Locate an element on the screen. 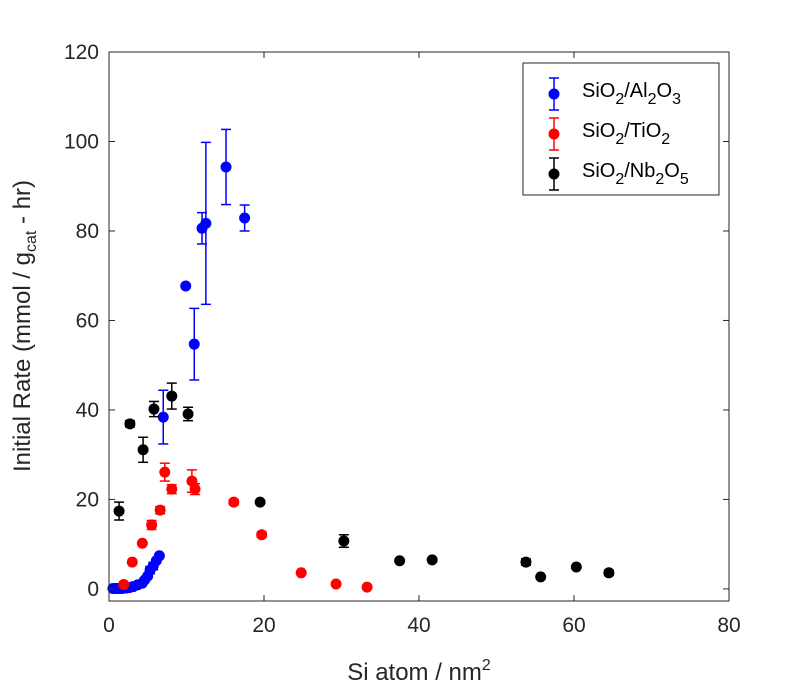  legend: SiO2/Al2O3 SiO2/TiO2 SiO2/Nb2O5 is located at coordinates (621, 129).